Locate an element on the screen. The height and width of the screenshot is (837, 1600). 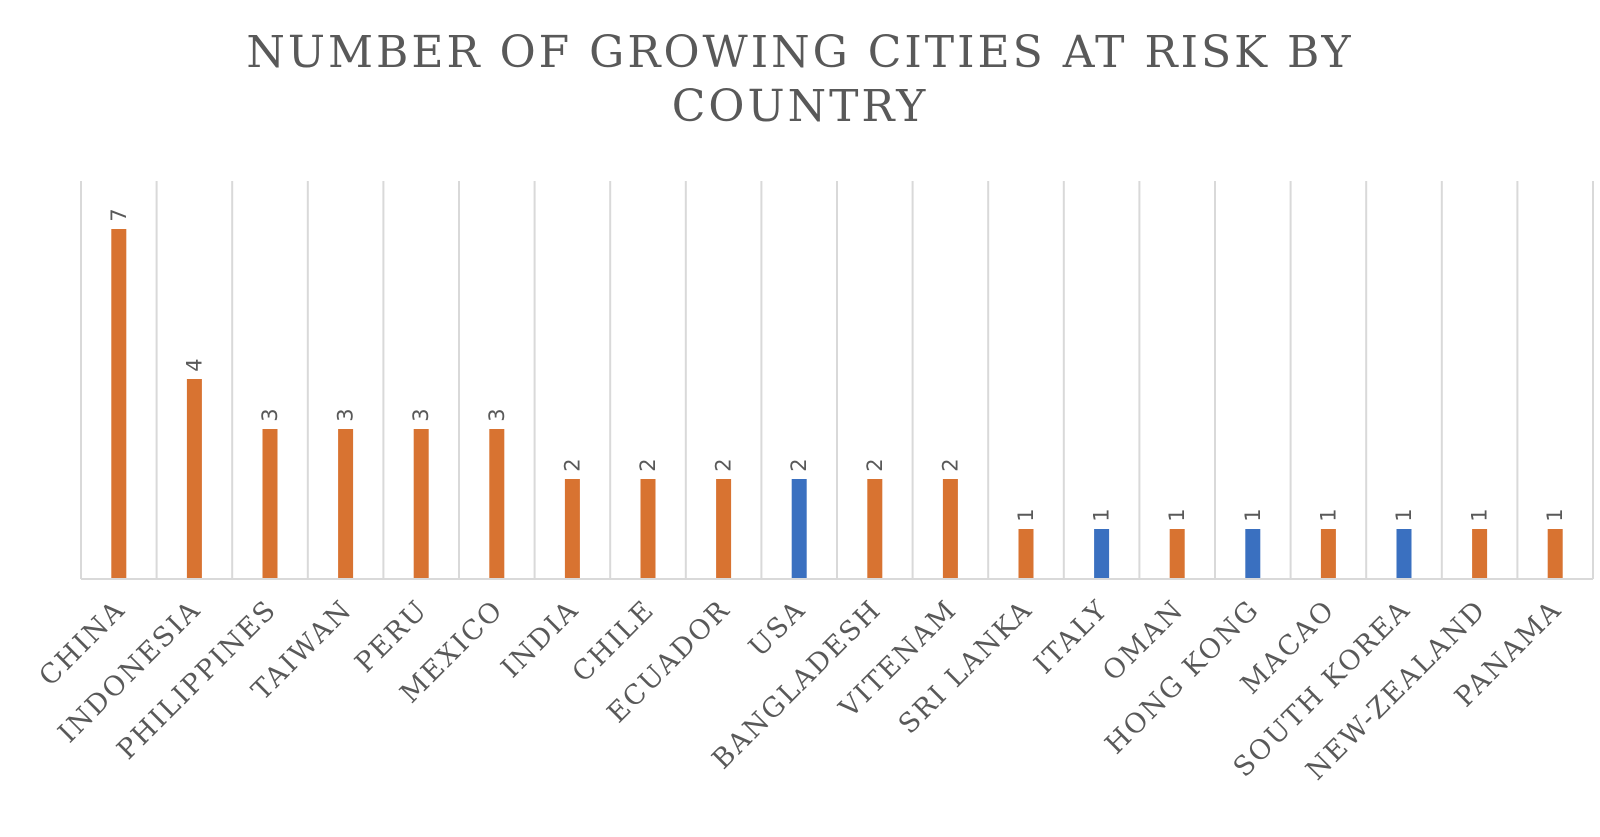
bar-sri-lanka is located at coordinates (1026, 554).